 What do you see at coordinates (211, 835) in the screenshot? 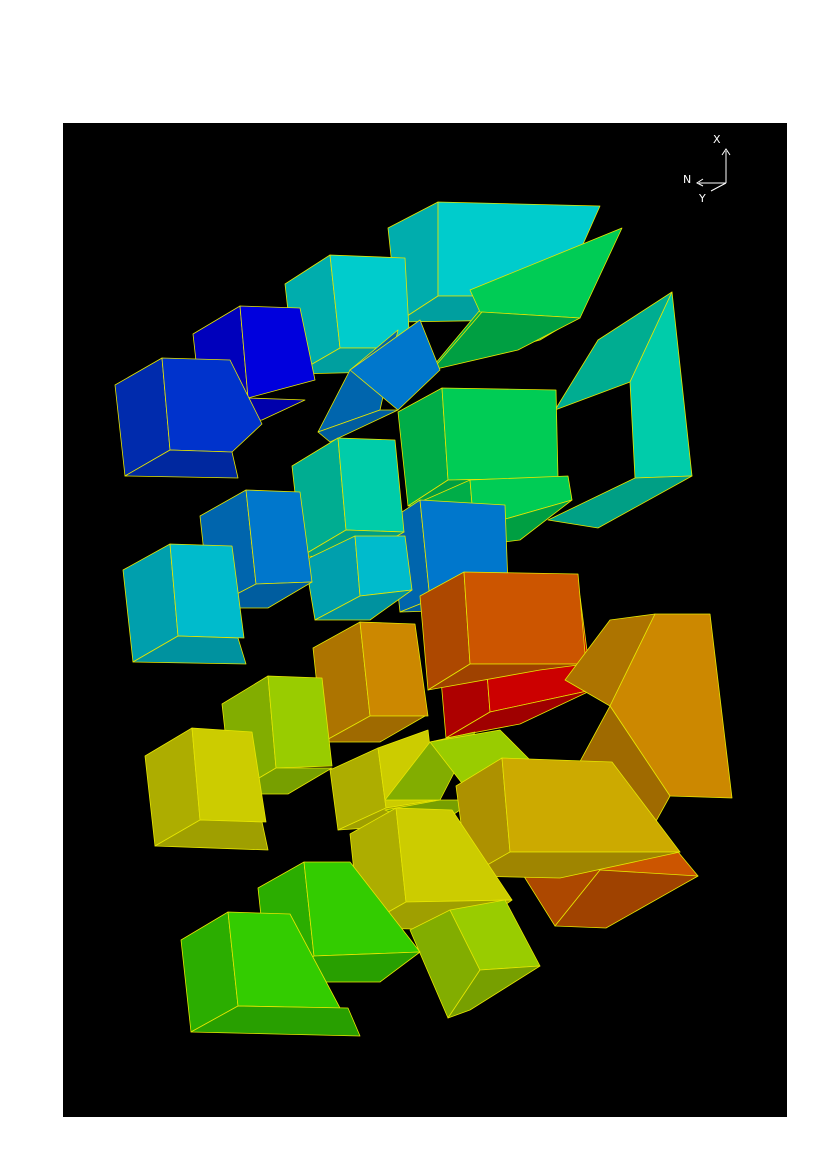
I see `block-22-bottom-face` at bounding box center [211, 835].